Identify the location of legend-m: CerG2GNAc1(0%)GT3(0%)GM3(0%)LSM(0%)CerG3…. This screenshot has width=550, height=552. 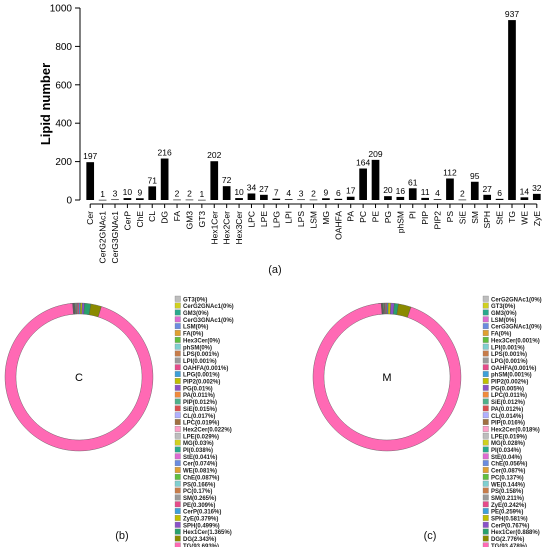
(512, 422).